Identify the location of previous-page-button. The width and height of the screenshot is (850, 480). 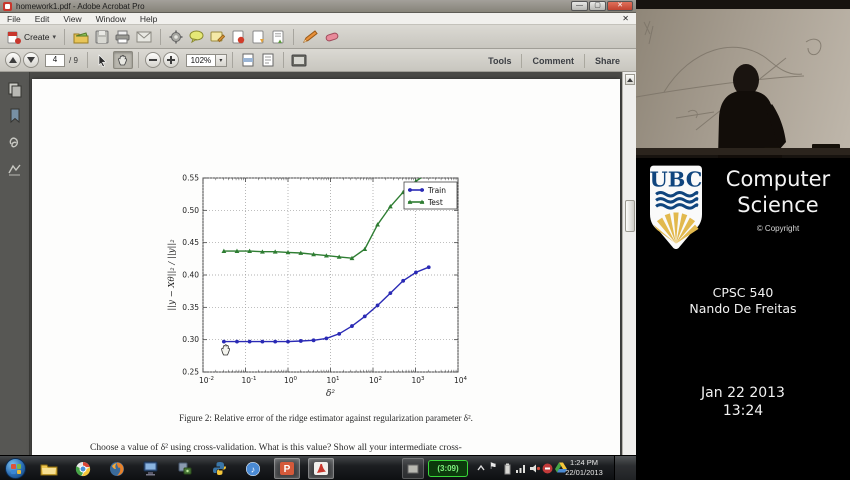
(13, 60).